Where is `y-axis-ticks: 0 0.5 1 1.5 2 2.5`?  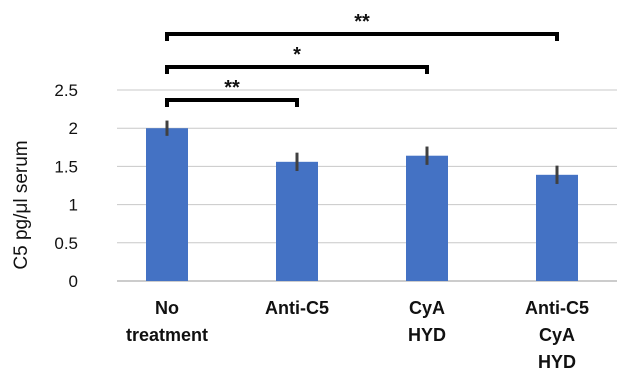
y-axis-ticks: 0 0.5 1 1.5 2 2.5 is located at coordinates (66, 186).